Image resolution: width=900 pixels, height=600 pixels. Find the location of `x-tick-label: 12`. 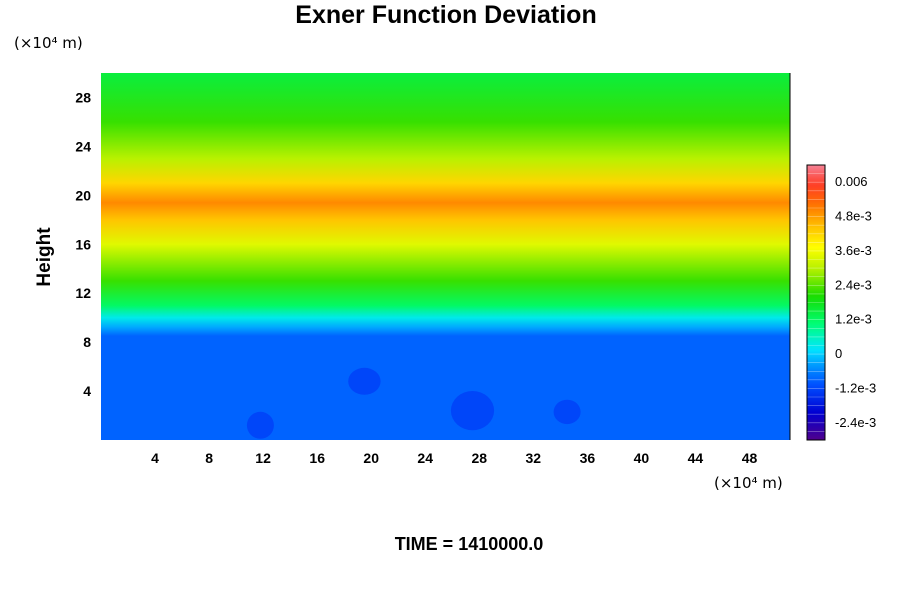

x-tick-label: 12 is located at coordinates (263, 458).